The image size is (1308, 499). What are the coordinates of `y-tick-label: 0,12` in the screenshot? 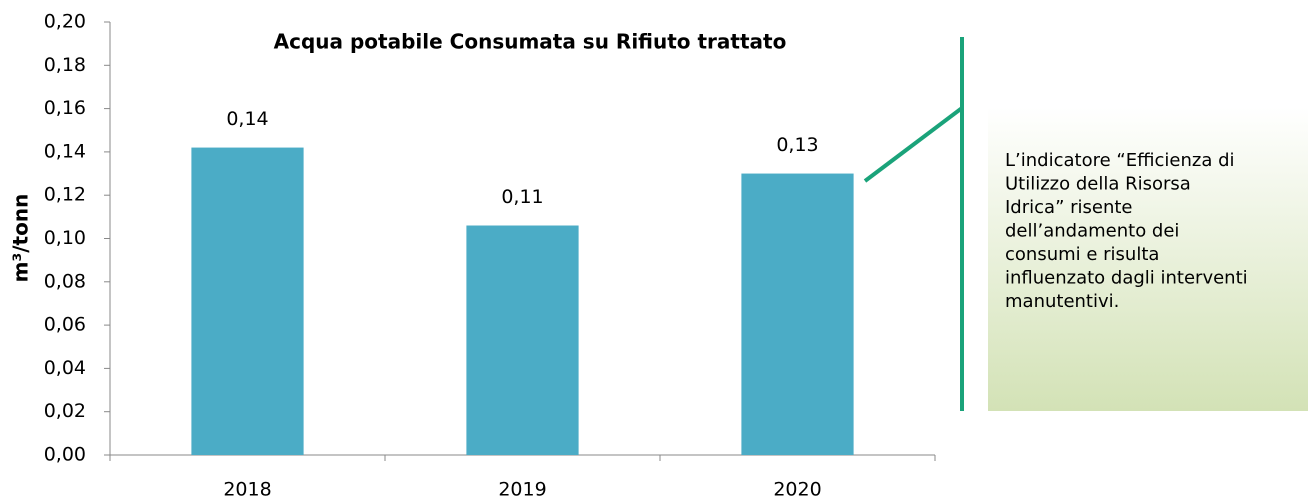 It's located at (65, 195).